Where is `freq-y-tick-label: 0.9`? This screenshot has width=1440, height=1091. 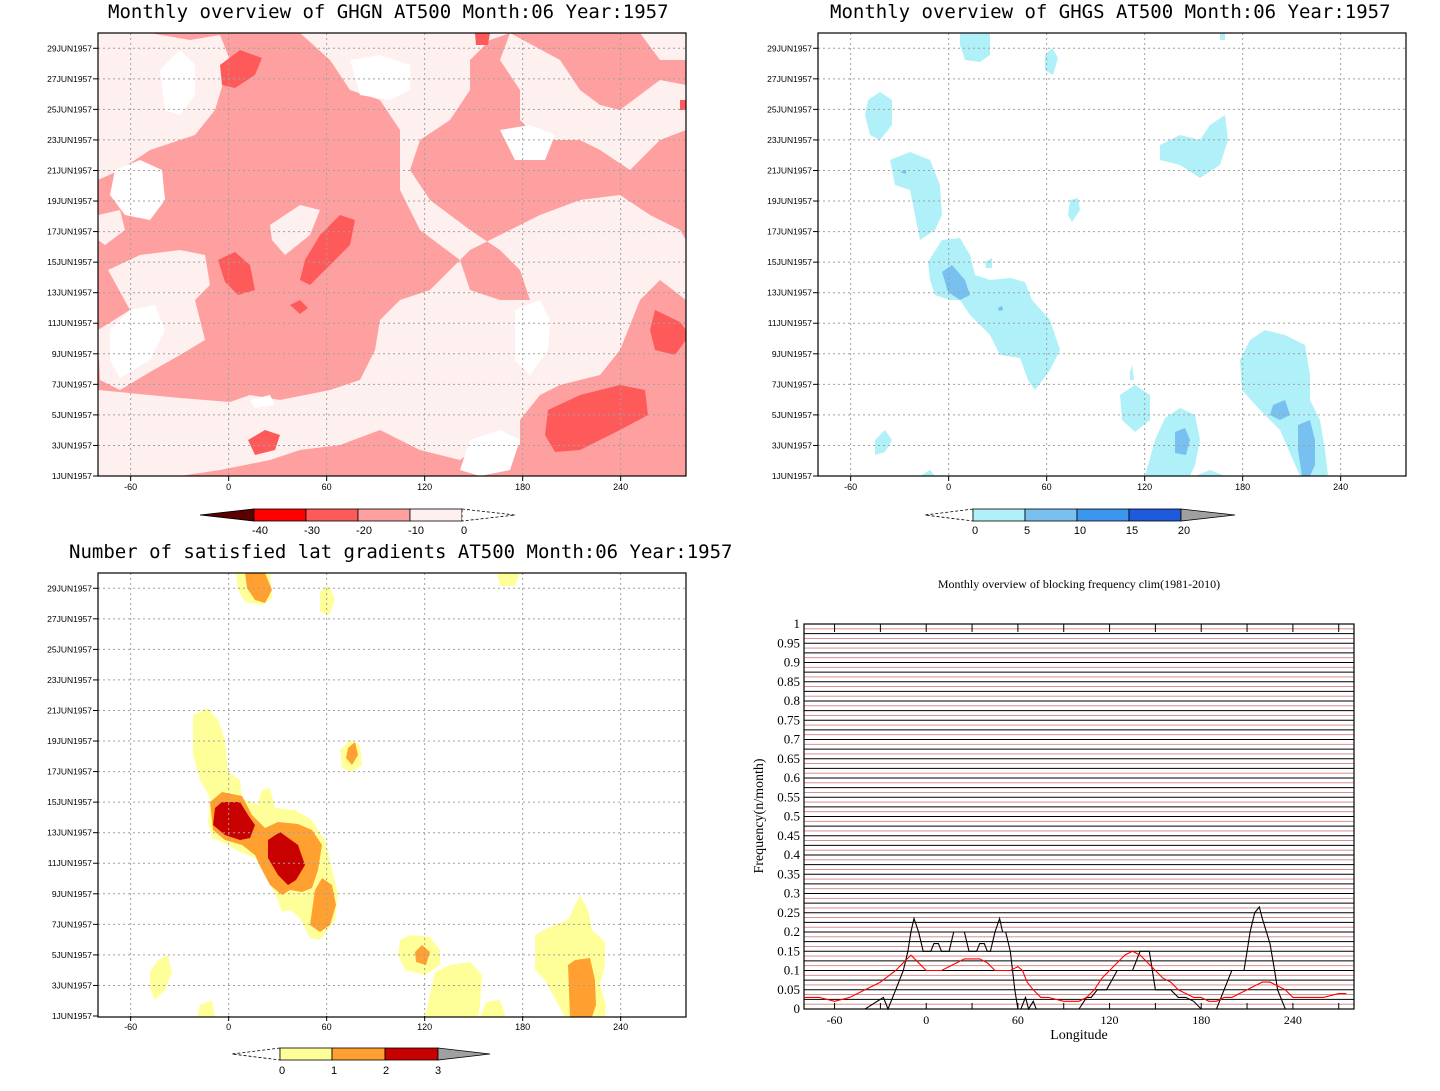 freq-y-tick-label: 0.9 is located at coordinates (792, 662).